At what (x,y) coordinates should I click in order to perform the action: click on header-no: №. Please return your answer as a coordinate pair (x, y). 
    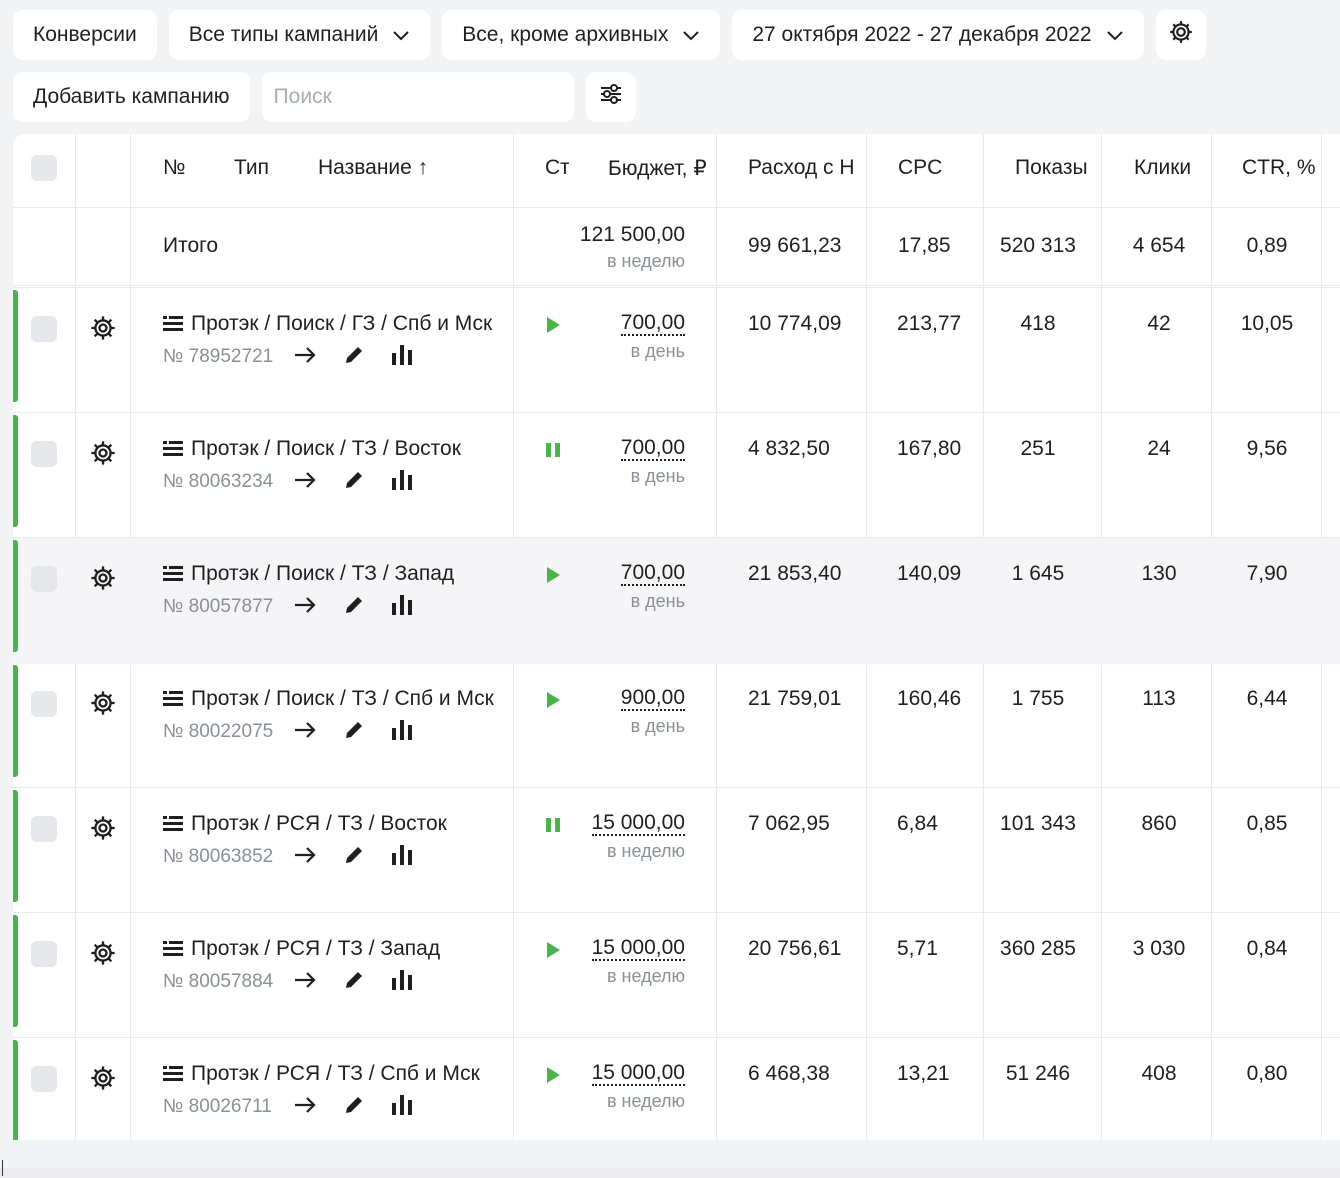
    Looking at the image, I should click on (174, 167).